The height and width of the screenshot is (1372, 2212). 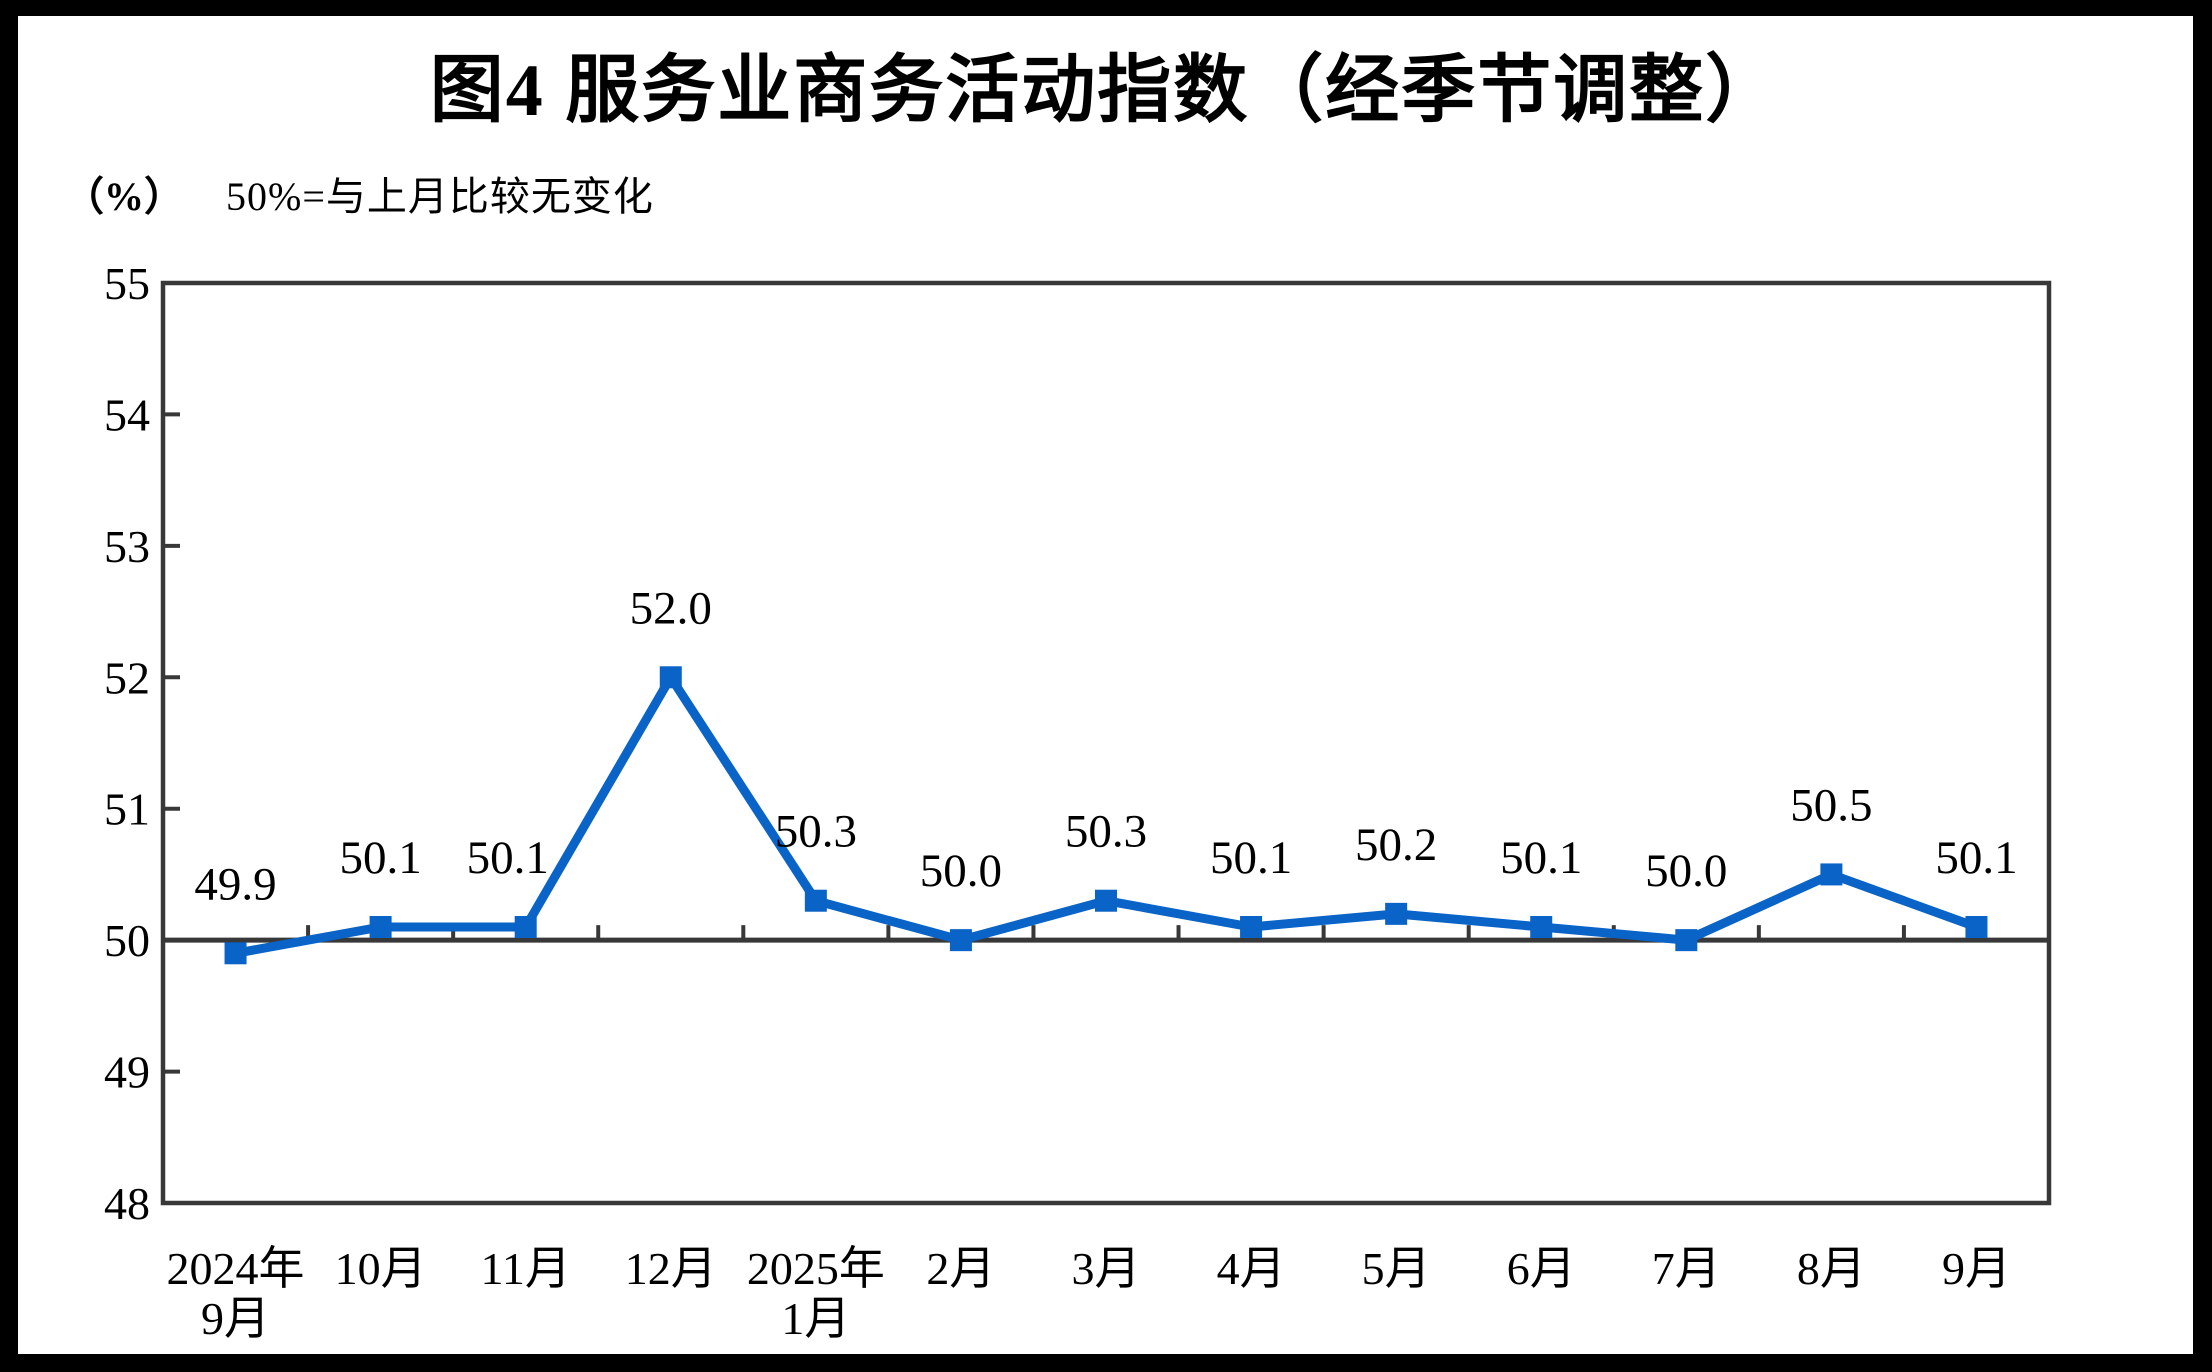 I want to click on y-axis-label: 50, so click(x=127, y=940).